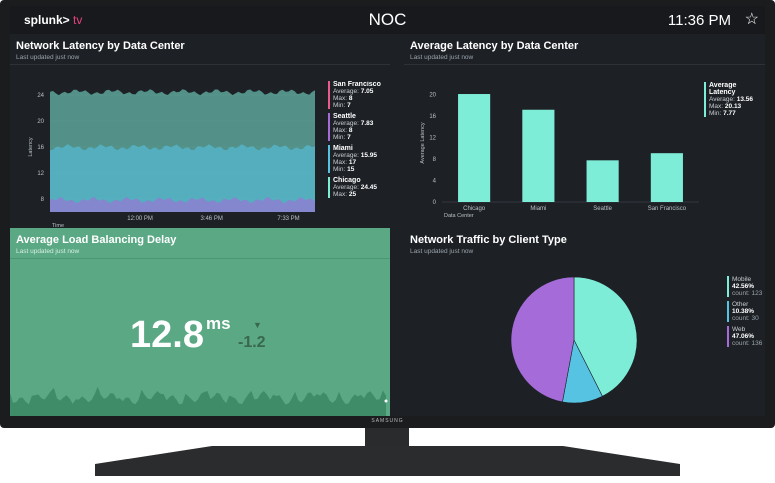 The width and height of the screenshot is (775, 483). I want to click on legend-stat: Min: 7.77, so click(722, 113).